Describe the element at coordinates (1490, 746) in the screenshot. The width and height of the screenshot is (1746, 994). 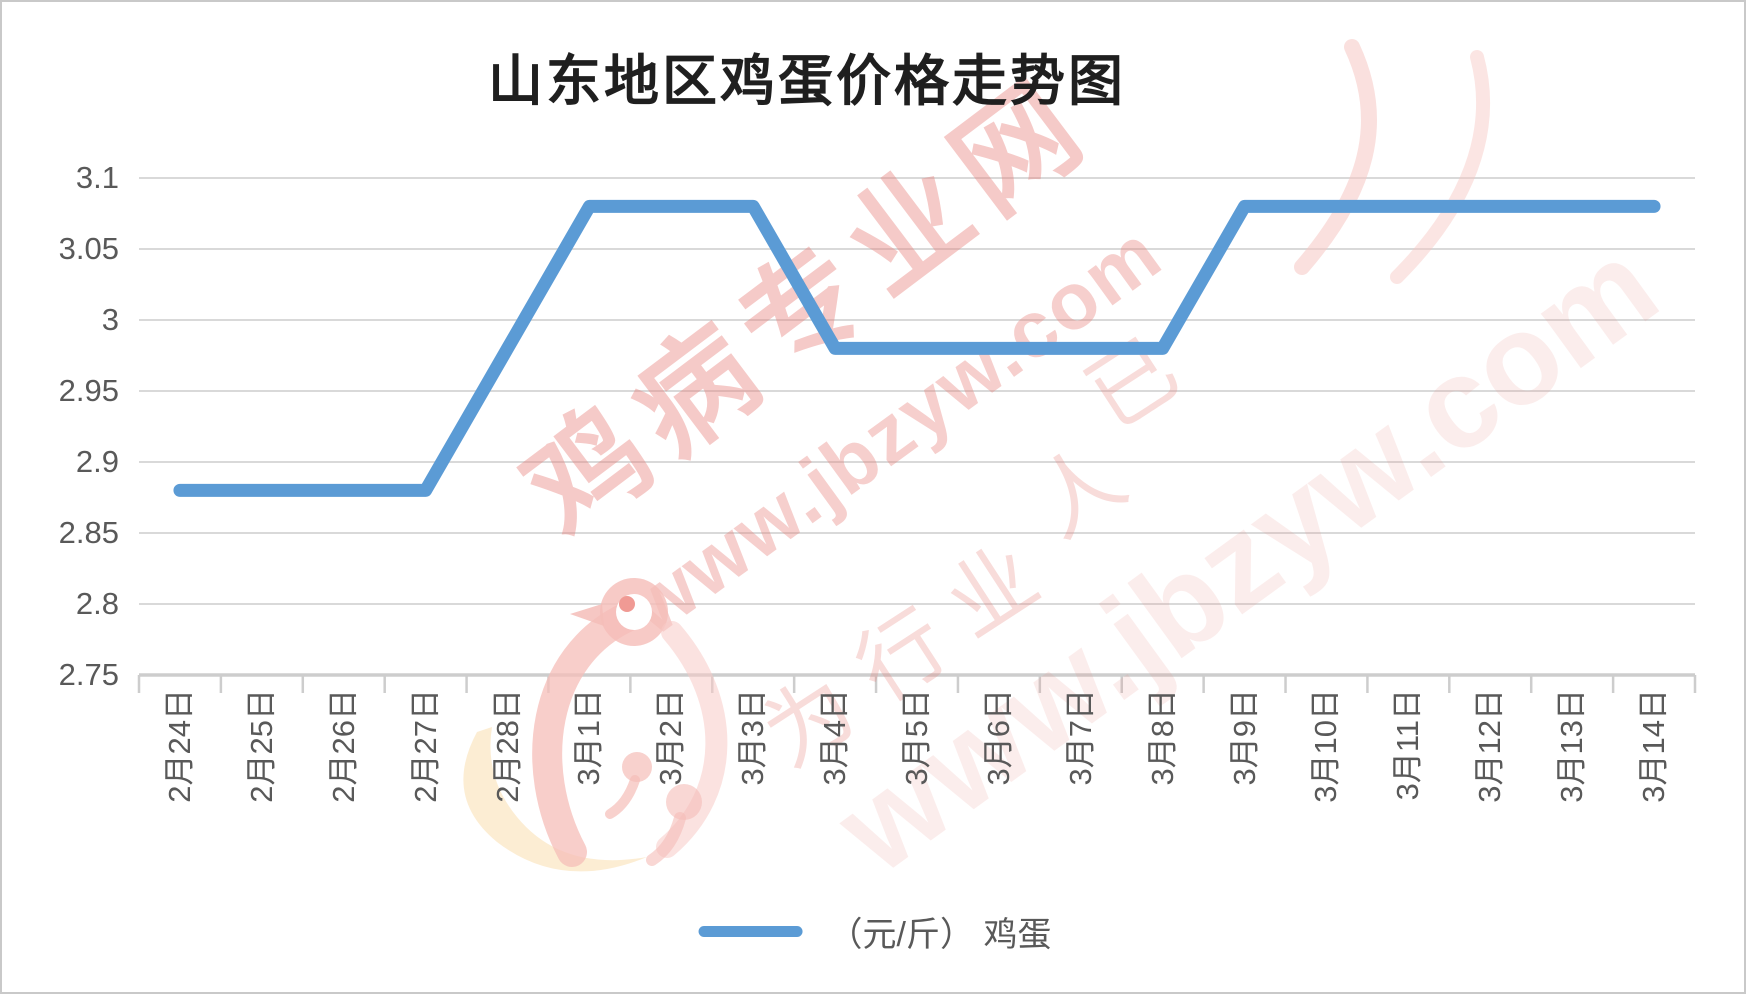
I see `x-tick-label: 3月12日` at that location.